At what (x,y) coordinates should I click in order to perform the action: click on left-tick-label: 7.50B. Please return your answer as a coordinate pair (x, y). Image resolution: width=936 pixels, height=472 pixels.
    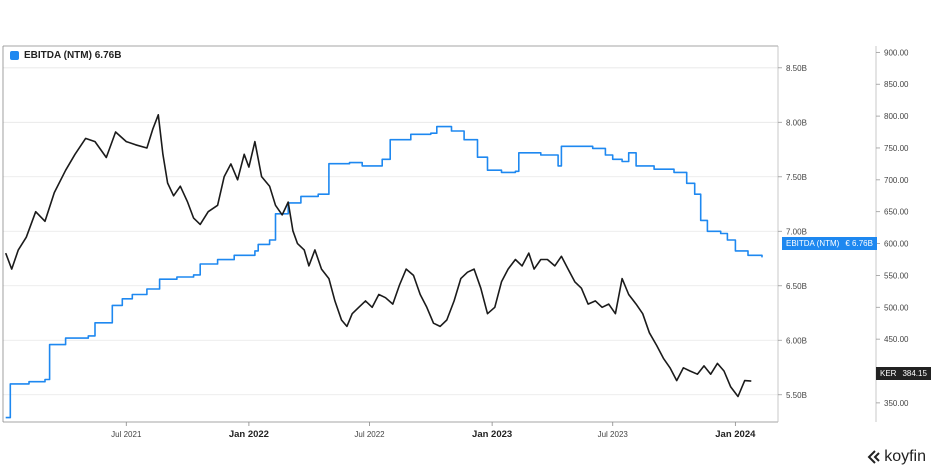
    Looking at the image, I should click on (796, 177).